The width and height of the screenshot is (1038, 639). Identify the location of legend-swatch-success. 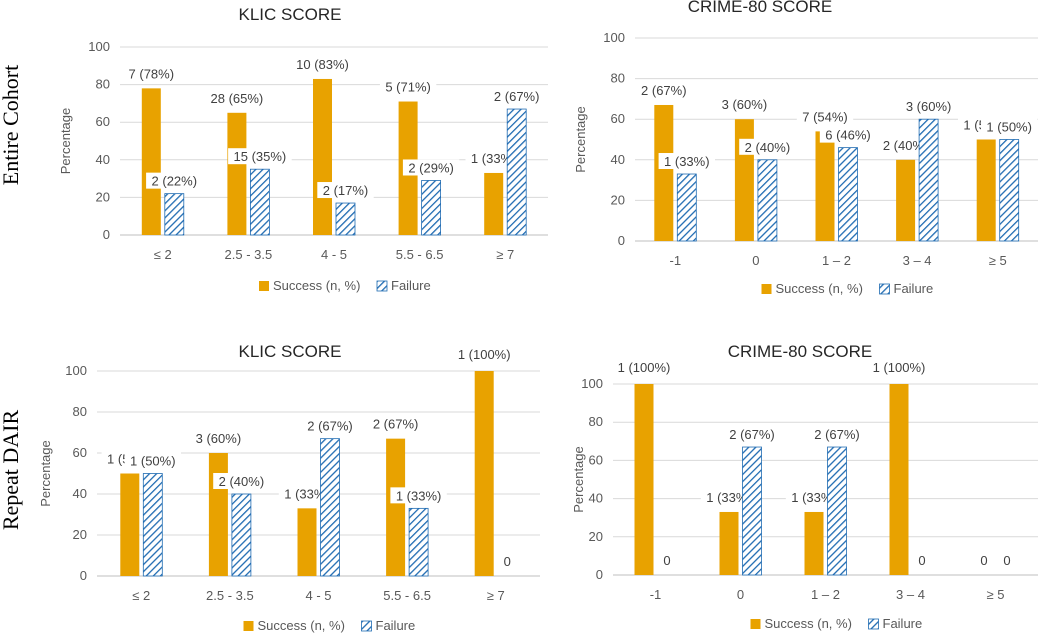
(755, 624).